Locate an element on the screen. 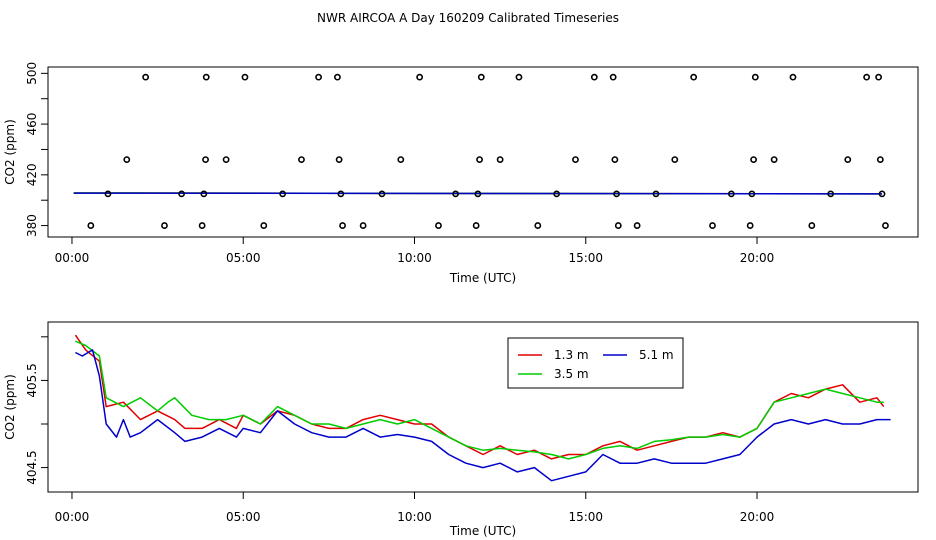 This screenshot has height=540, width=936. legend-label-2: 5.1 m is located at coordinates (656, 355).